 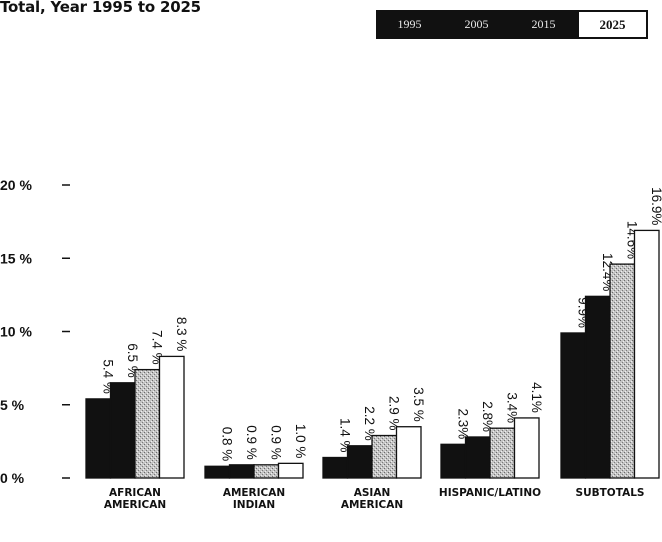 What do you see at coordinates (226, 444) in the screenshot?
I see `data-label: 0.8 %` at bounding box center [226, 444].